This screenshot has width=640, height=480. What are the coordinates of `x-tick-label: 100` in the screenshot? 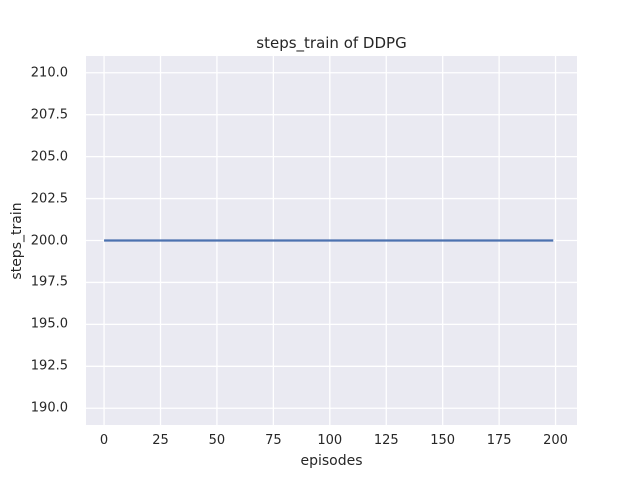 It's located at (330, 440).